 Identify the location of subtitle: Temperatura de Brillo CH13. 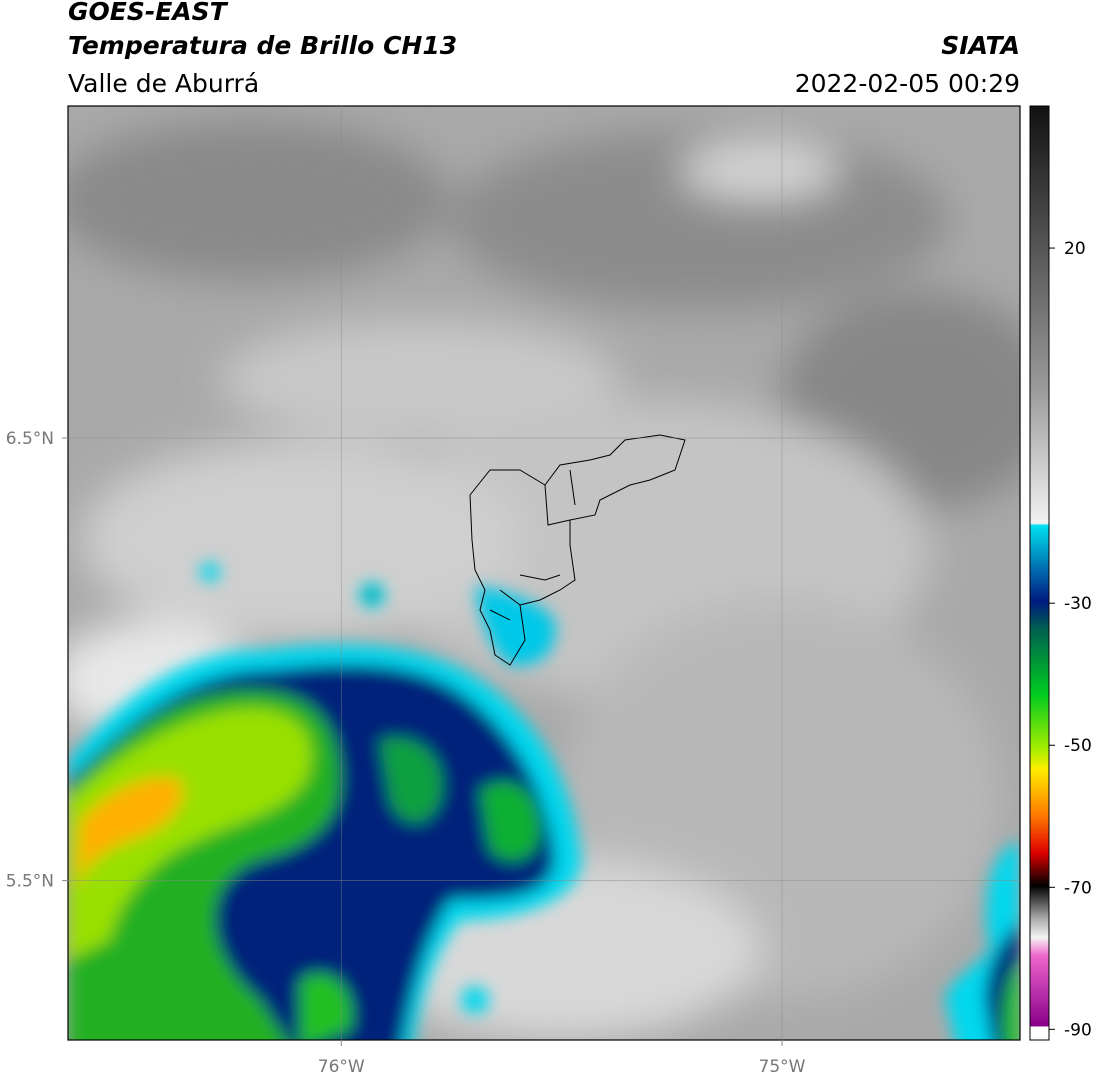
(262, 45).